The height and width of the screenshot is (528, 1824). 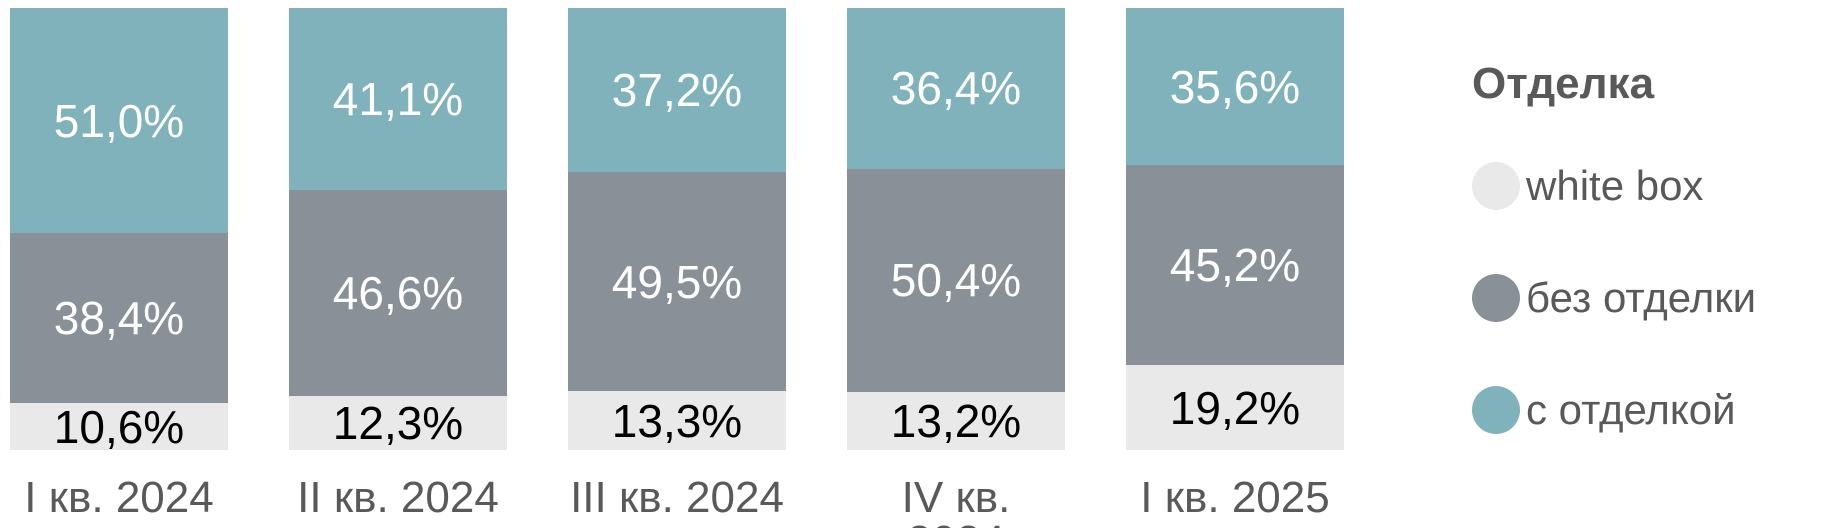 I want to click on bar-segment-white-box: 12,3%, so click(x=398, y=422).